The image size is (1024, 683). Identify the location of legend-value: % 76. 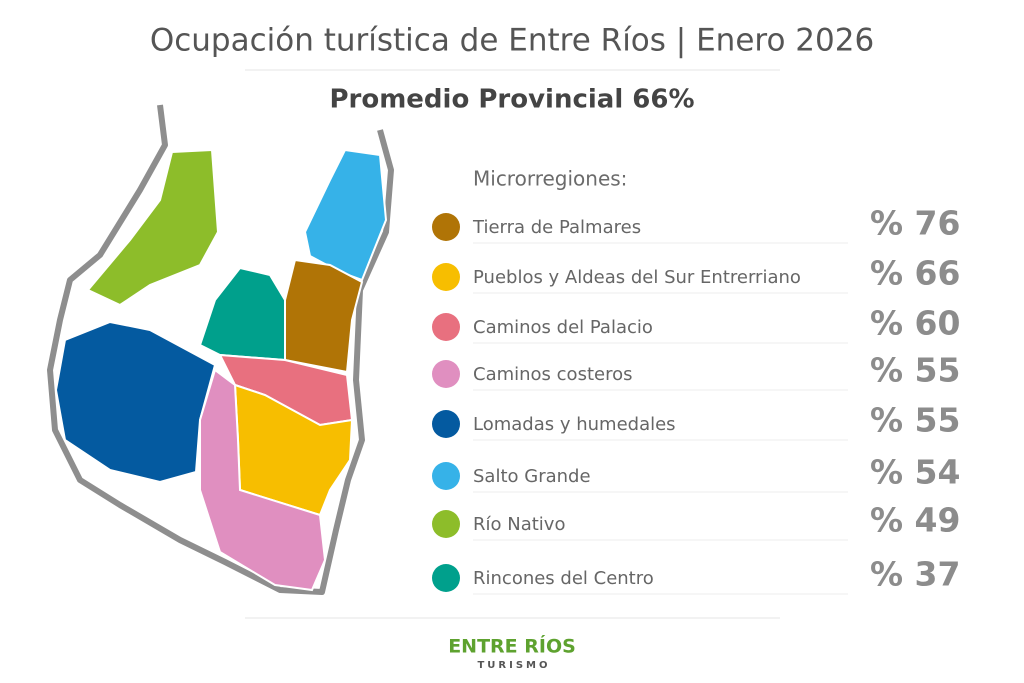
(915, 223).